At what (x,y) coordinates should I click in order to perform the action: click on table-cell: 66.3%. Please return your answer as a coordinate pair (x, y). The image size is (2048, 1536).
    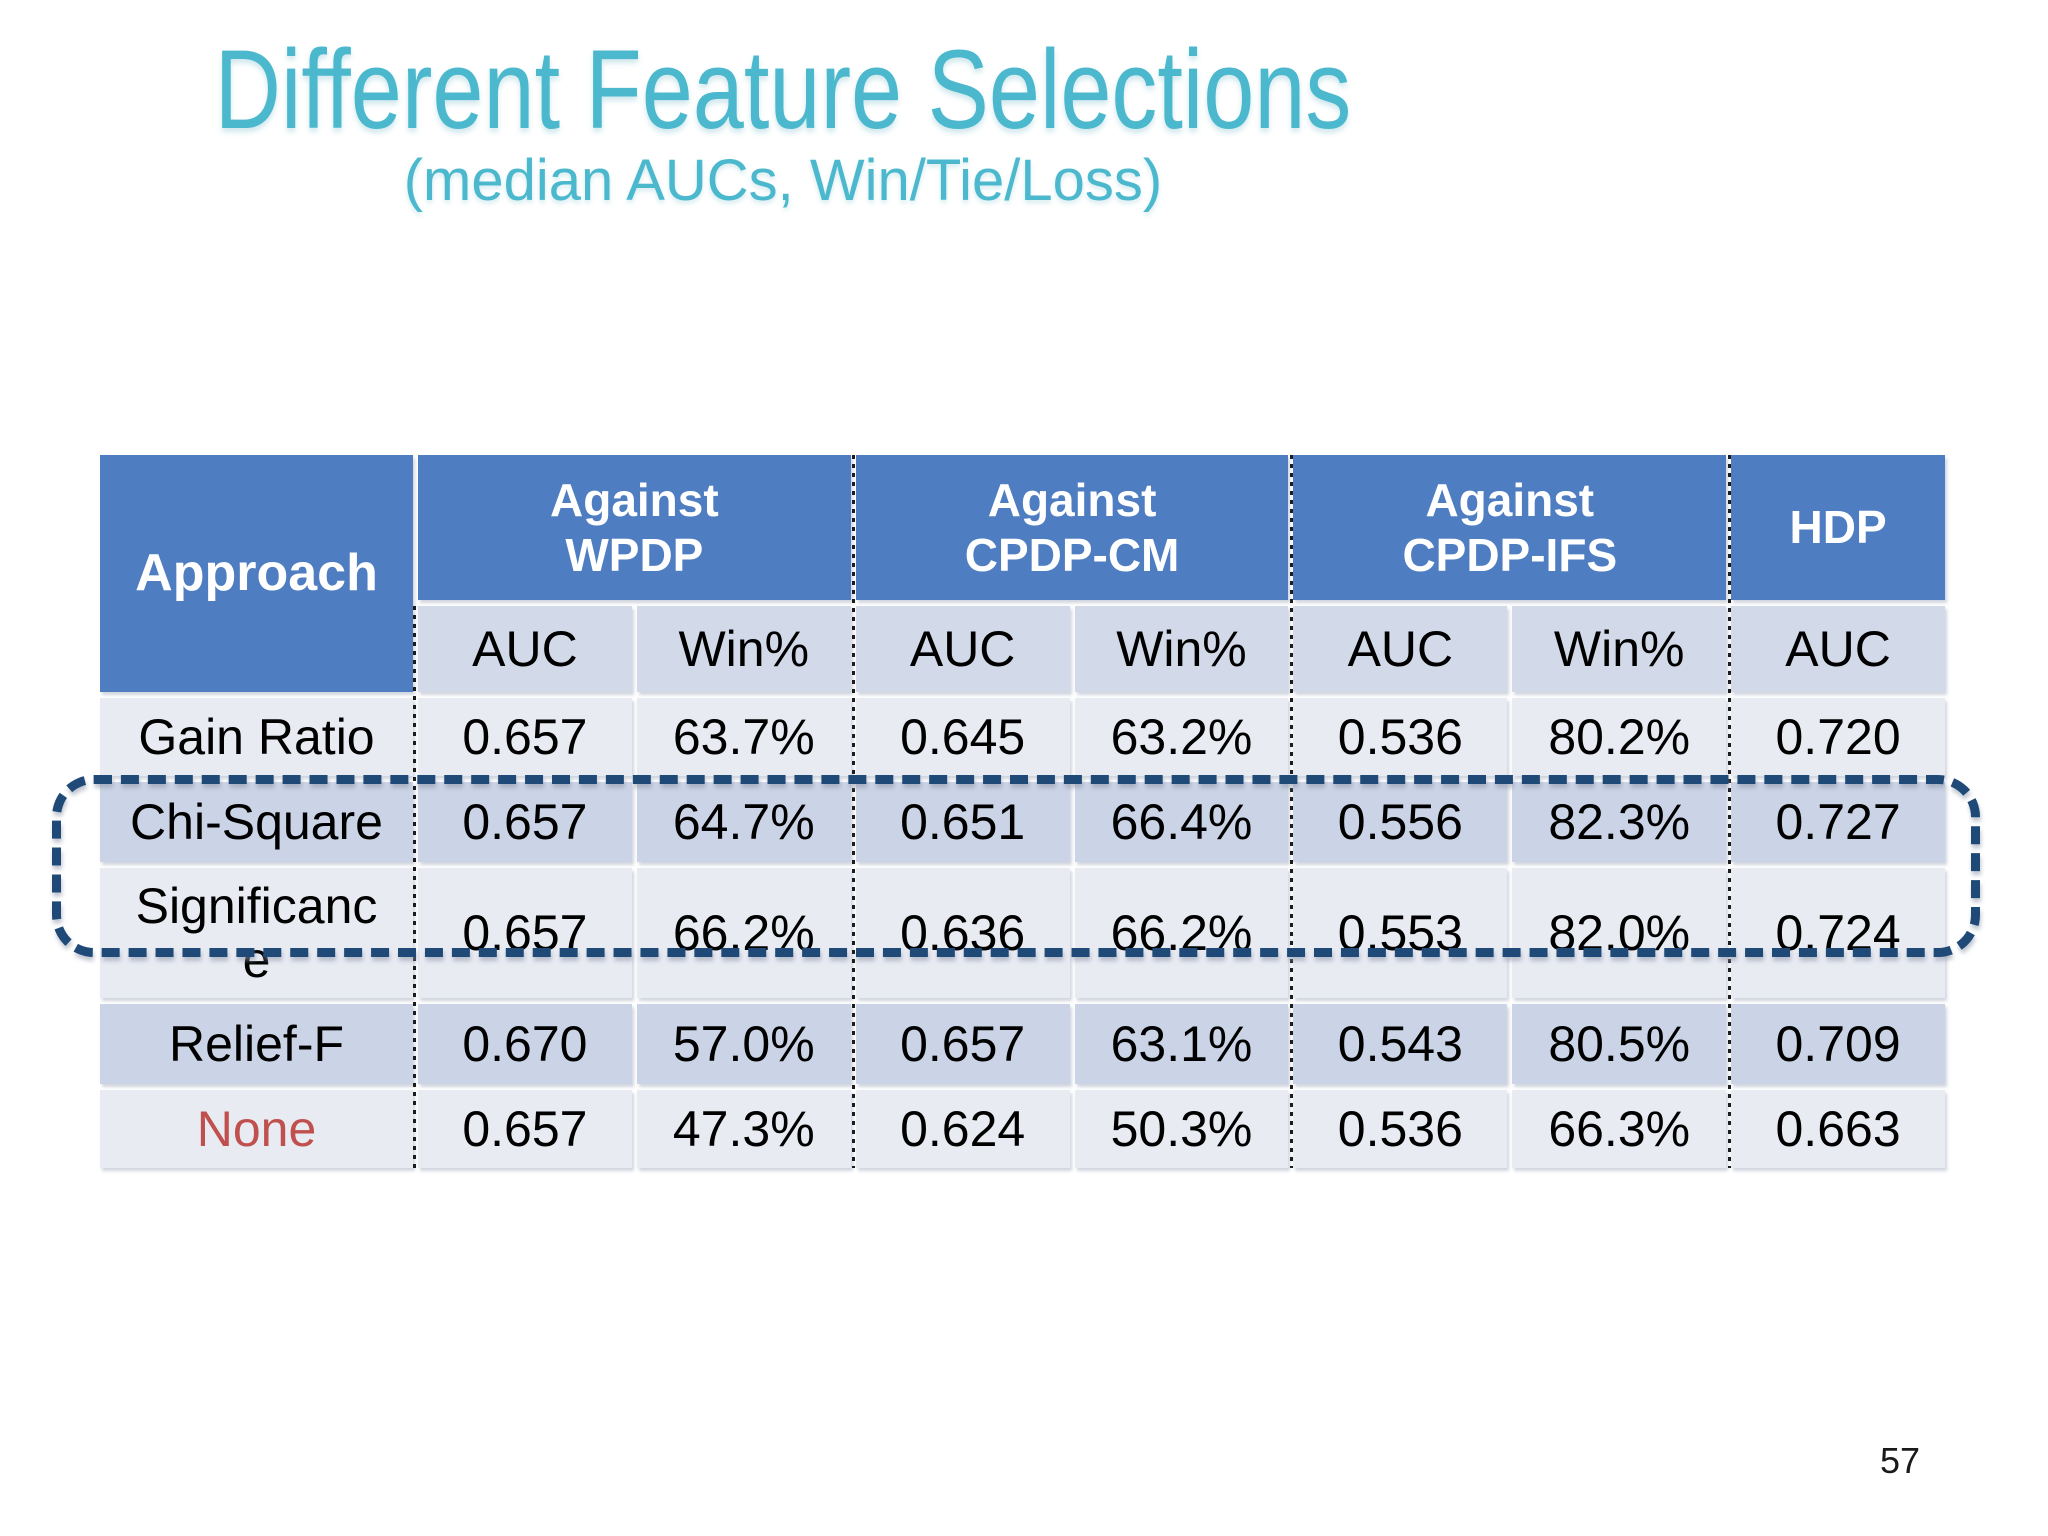
    Looking at the image, I should click on (1619, 1129).